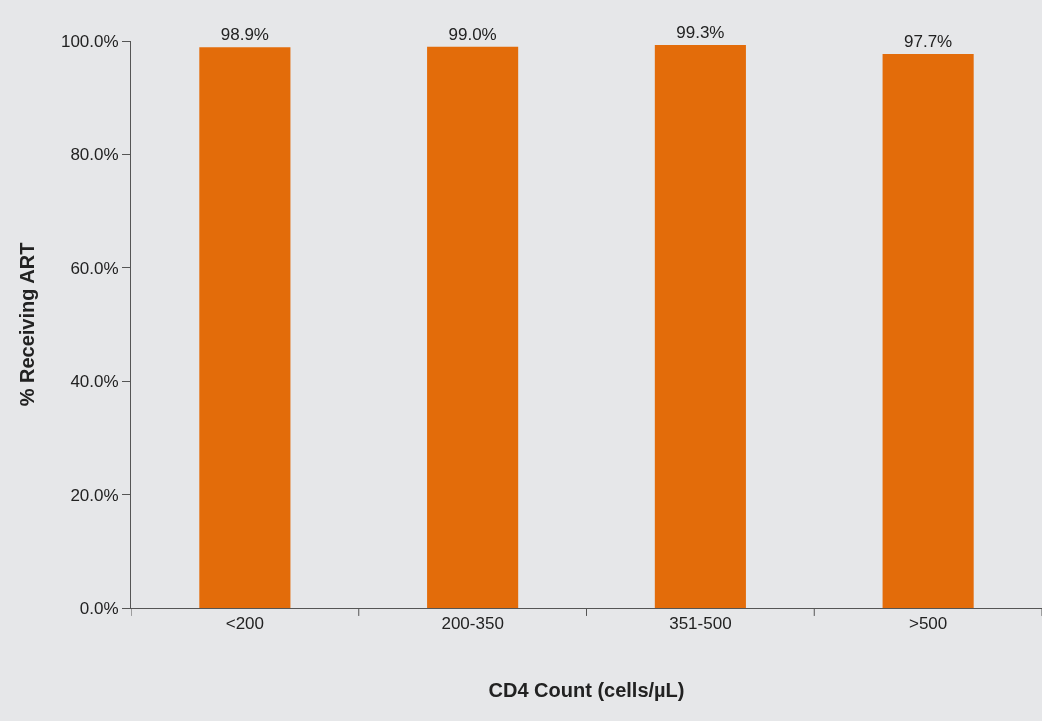  Describe the element at coordinates (94, 155) in the screenshot. I see `y-tick-label: 80.0%` at that location.